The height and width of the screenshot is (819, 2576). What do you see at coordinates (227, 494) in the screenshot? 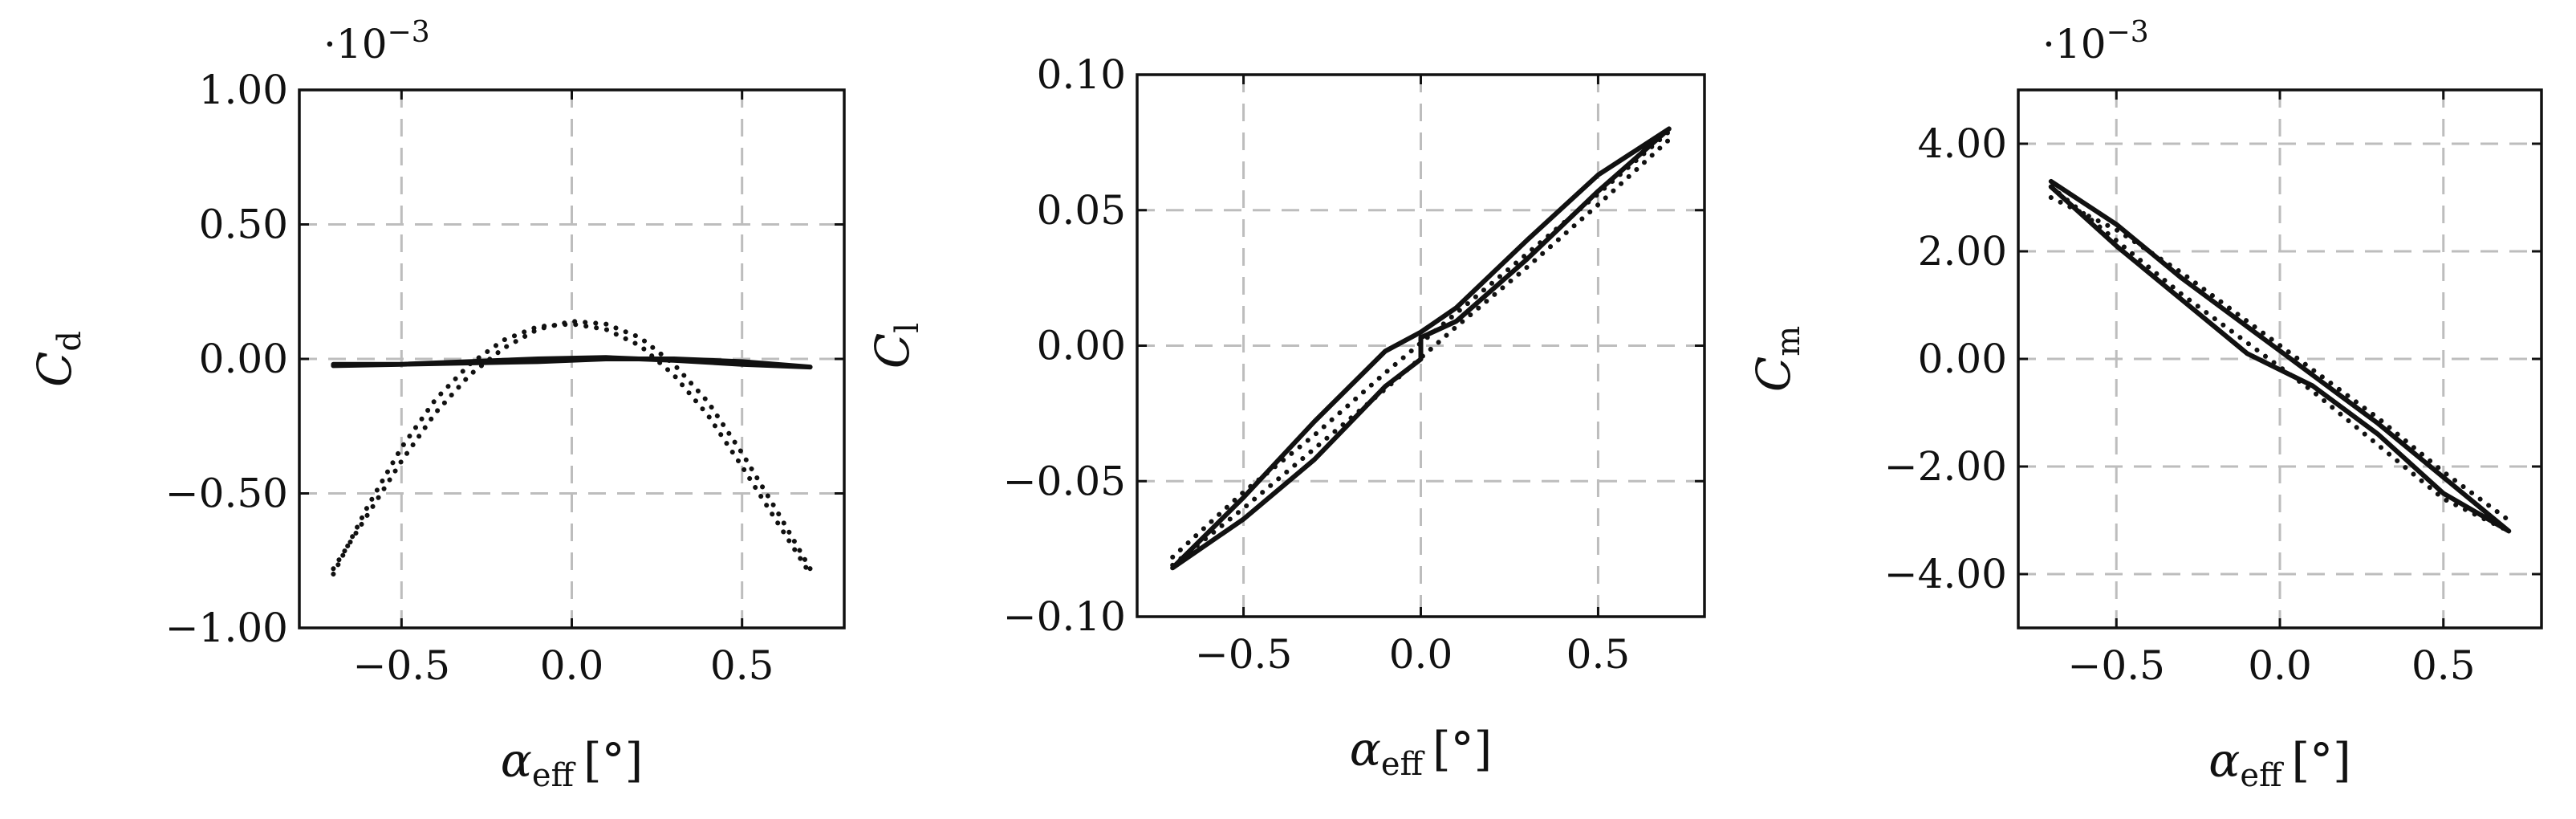
I see `drag-ytick-label-1: −0.50` at bounding box center [227, 494].